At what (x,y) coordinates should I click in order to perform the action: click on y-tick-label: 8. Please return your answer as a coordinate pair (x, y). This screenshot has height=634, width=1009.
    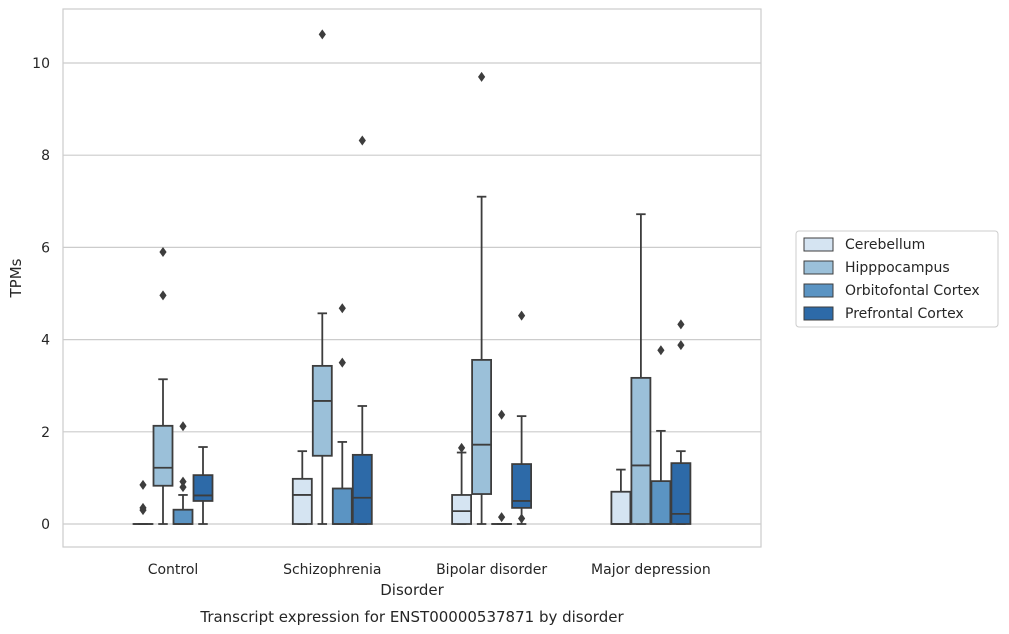
    Looking at the image, I should click on (45, 156).